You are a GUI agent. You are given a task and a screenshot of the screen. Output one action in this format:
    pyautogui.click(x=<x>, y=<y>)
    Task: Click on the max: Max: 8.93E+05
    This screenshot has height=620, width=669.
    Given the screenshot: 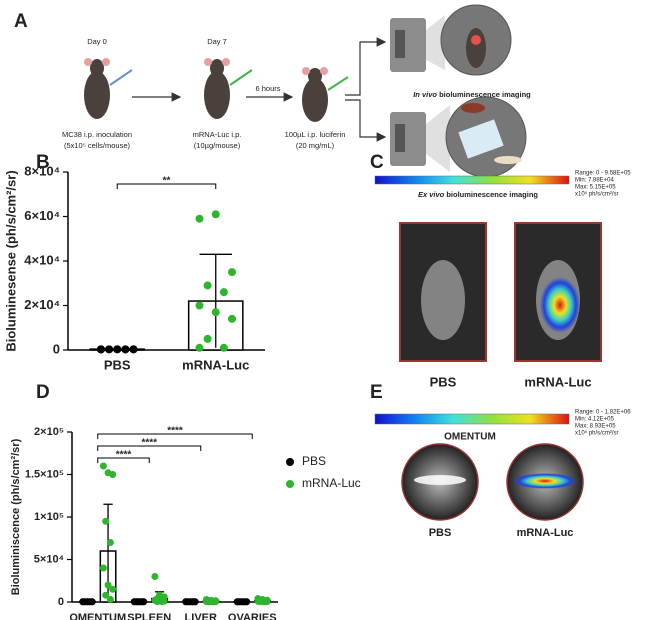 What is the action you would take?
    pyautogui.click(x=595, y=427)
    